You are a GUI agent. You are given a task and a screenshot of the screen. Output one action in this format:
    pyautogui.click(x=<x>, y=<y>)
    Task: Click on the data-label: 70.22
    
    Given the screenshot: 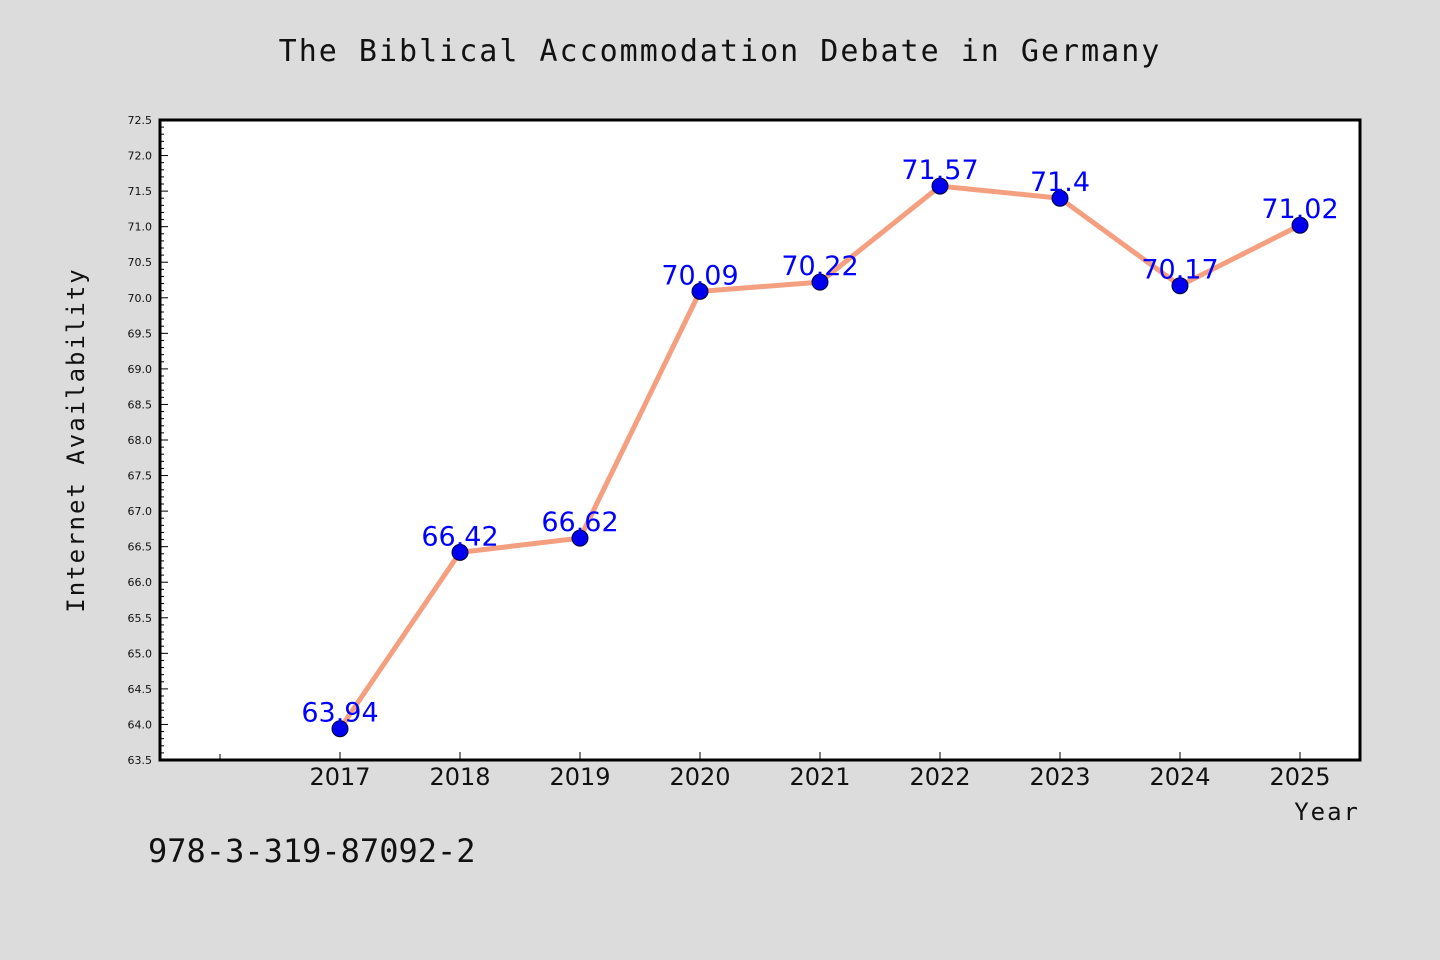 What is the action you would take?
    pyautogui.click(x=819, y=266)
    